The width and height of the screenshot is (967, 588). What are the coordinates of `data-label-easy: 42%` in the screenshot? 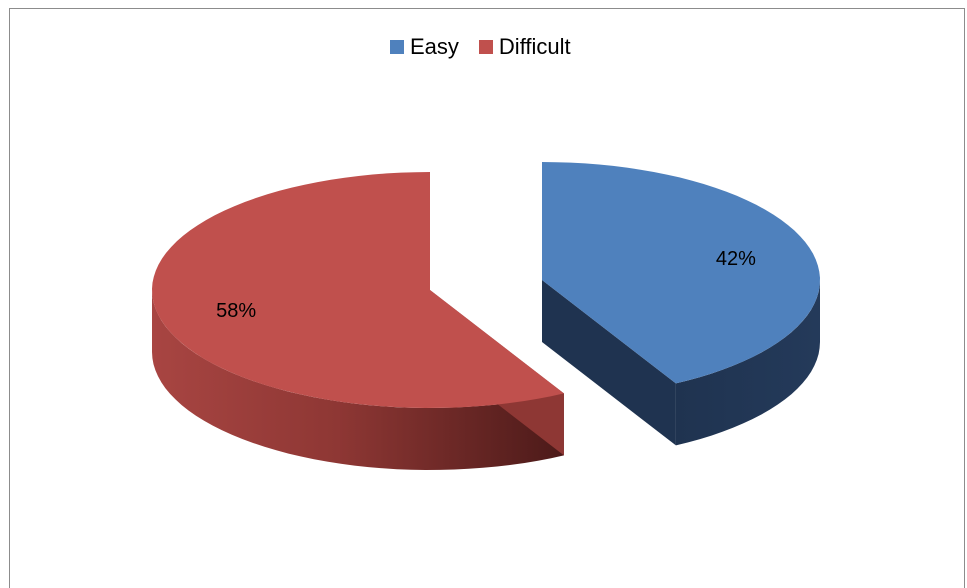 It's located at (736, 259).